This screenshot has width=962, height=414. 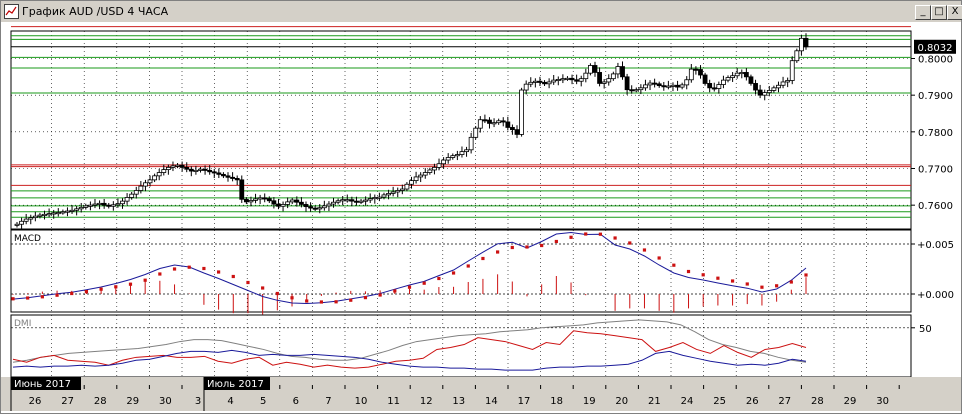 What do you see at coordinates (100, 401) in the screenshot?
I see `day-label: 28` at bounding box center [100, 401].